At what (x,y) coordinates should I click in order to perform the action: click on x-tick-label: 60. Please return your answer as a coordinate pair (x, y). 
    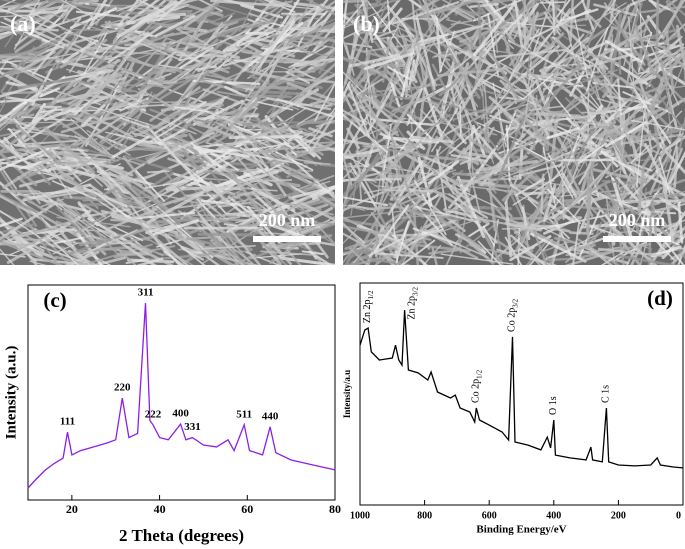
    Looking at the image, I should click on (247, 509).